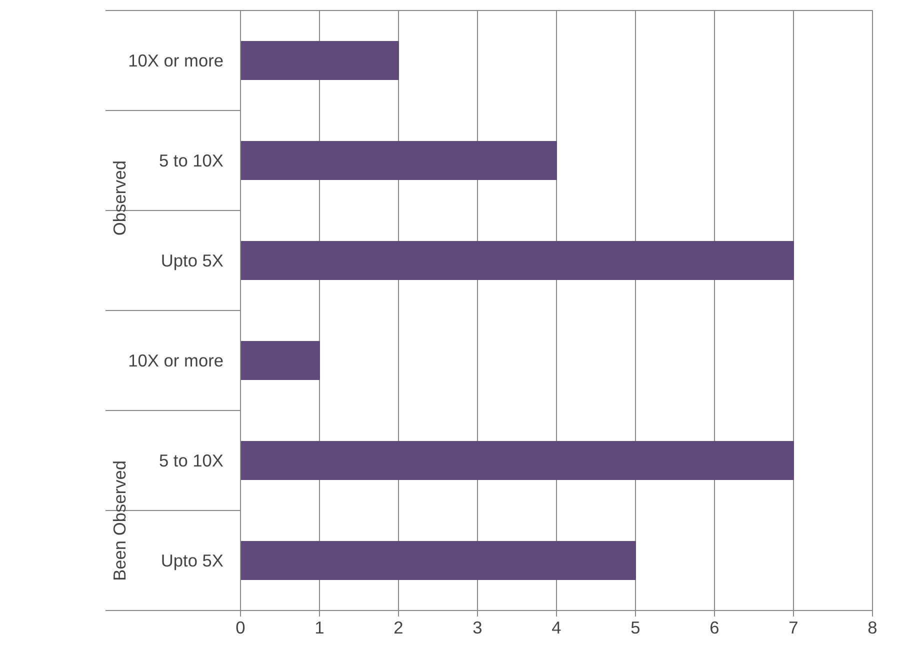 The height and width of the screenshot is (646, 897). Describe the element at coordinates (241, 628) in the screenshot. I see `x-tick-label: 0` at that location.